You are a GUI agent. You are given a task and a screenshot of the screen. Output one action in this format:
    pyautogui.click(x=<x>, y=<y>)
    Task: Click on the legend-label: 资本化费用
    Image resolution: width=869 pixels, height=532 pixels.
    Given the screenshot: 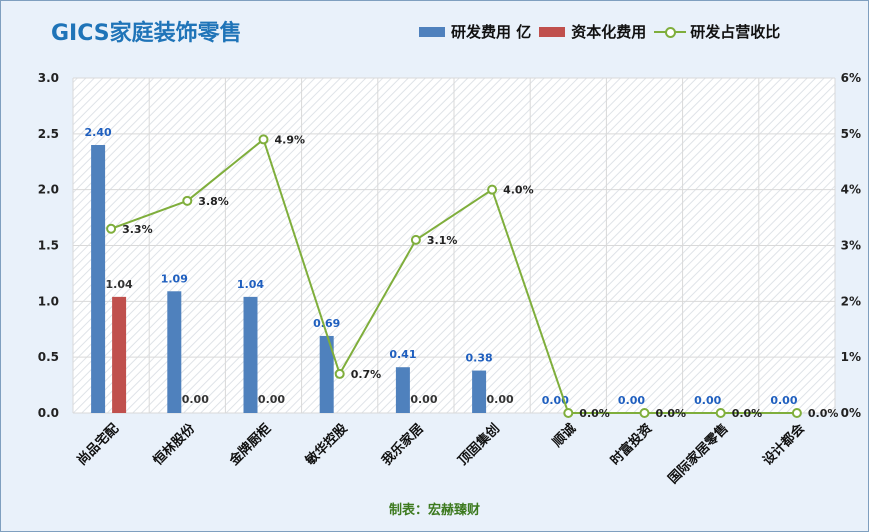 What is the action you would take?
    pyautogui.click(x=609, y=32)
    